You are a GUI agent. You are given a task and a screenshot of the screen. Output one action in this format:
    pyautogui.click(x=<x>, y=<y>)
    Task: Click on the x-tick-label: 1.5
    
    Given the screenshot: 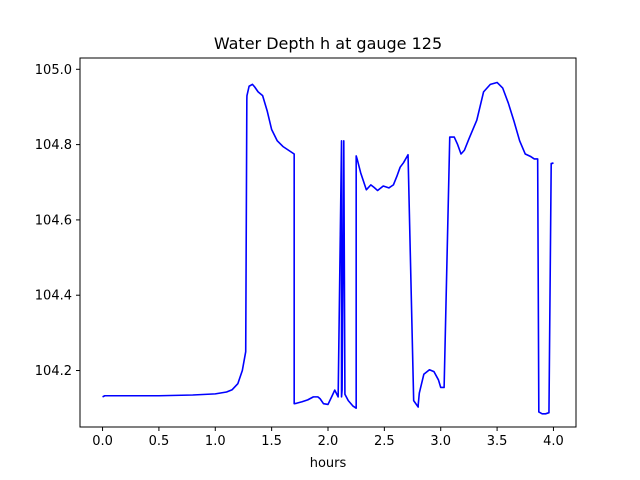 What is the action you would take?
    pyautogui.click(x=271, y=441)
    